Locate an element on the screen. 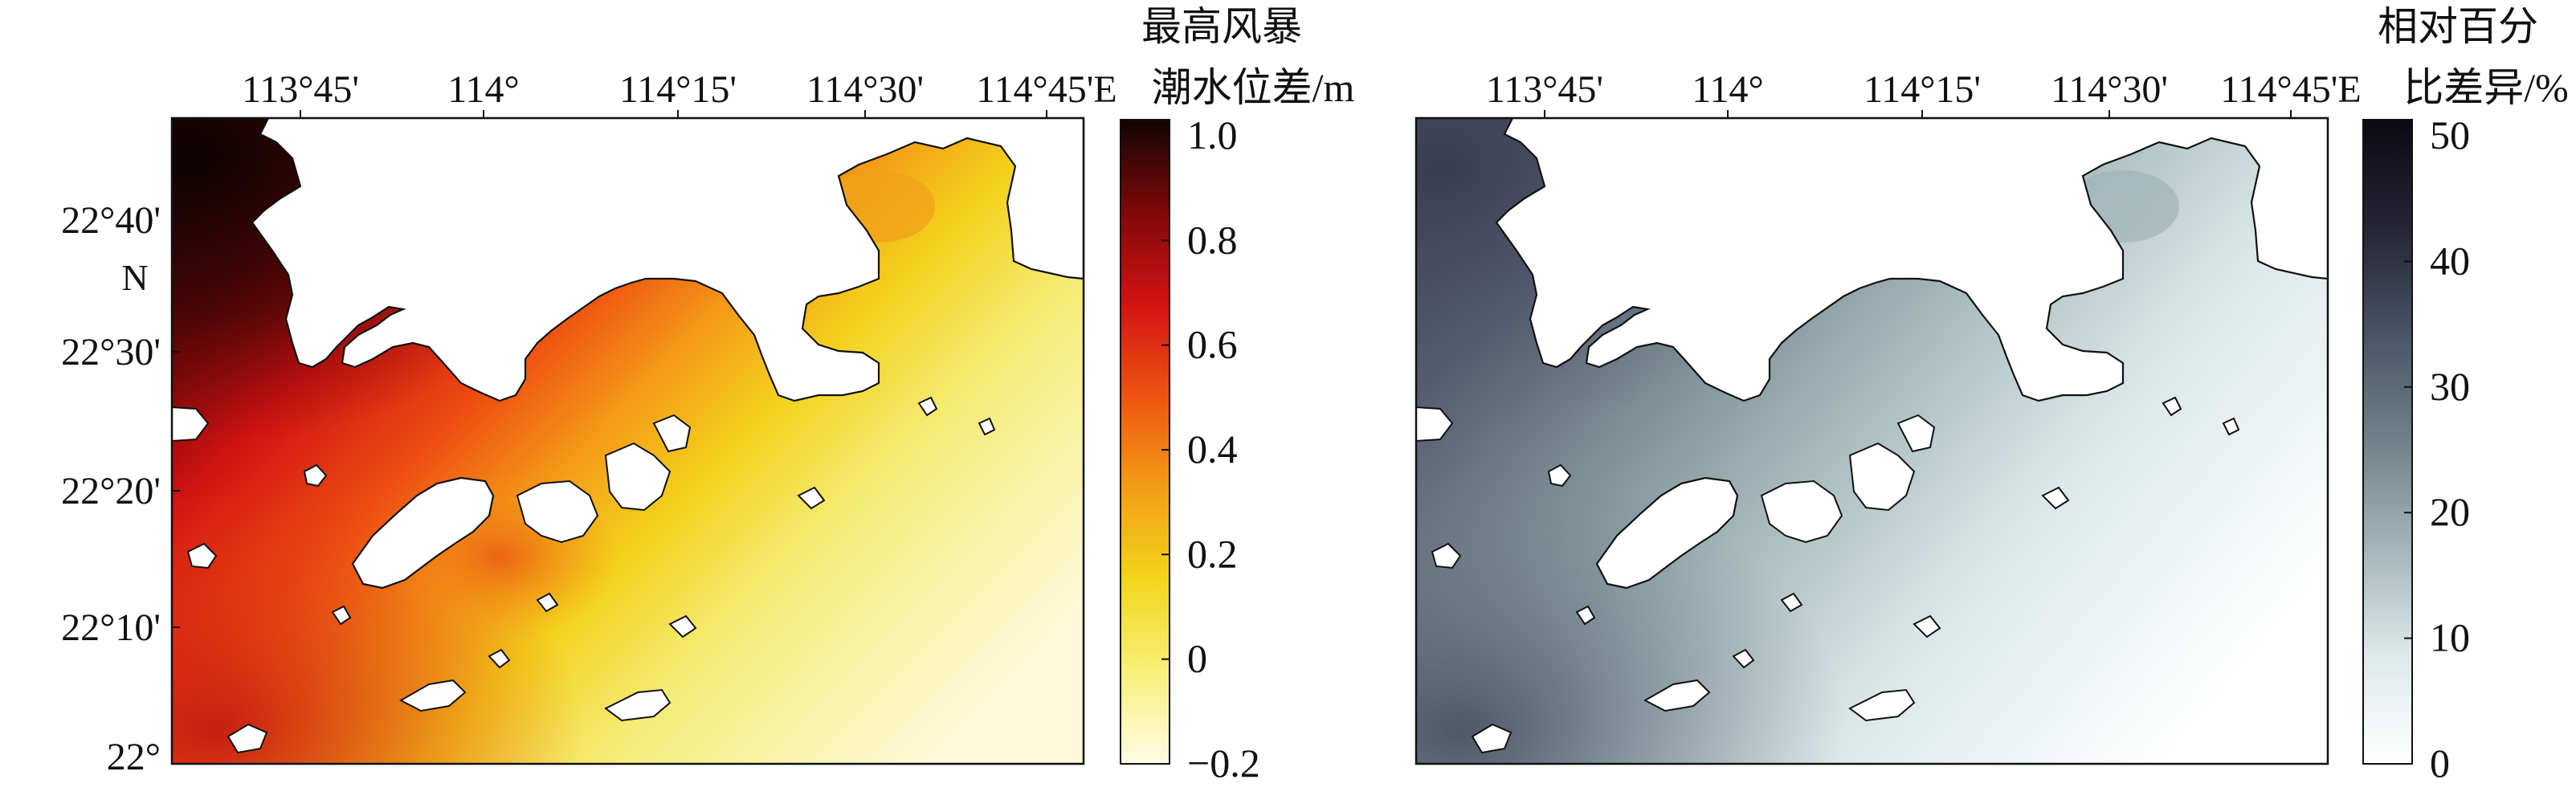  colorbar-tick-label: 0.6 is located at coordinates (1212, 344).